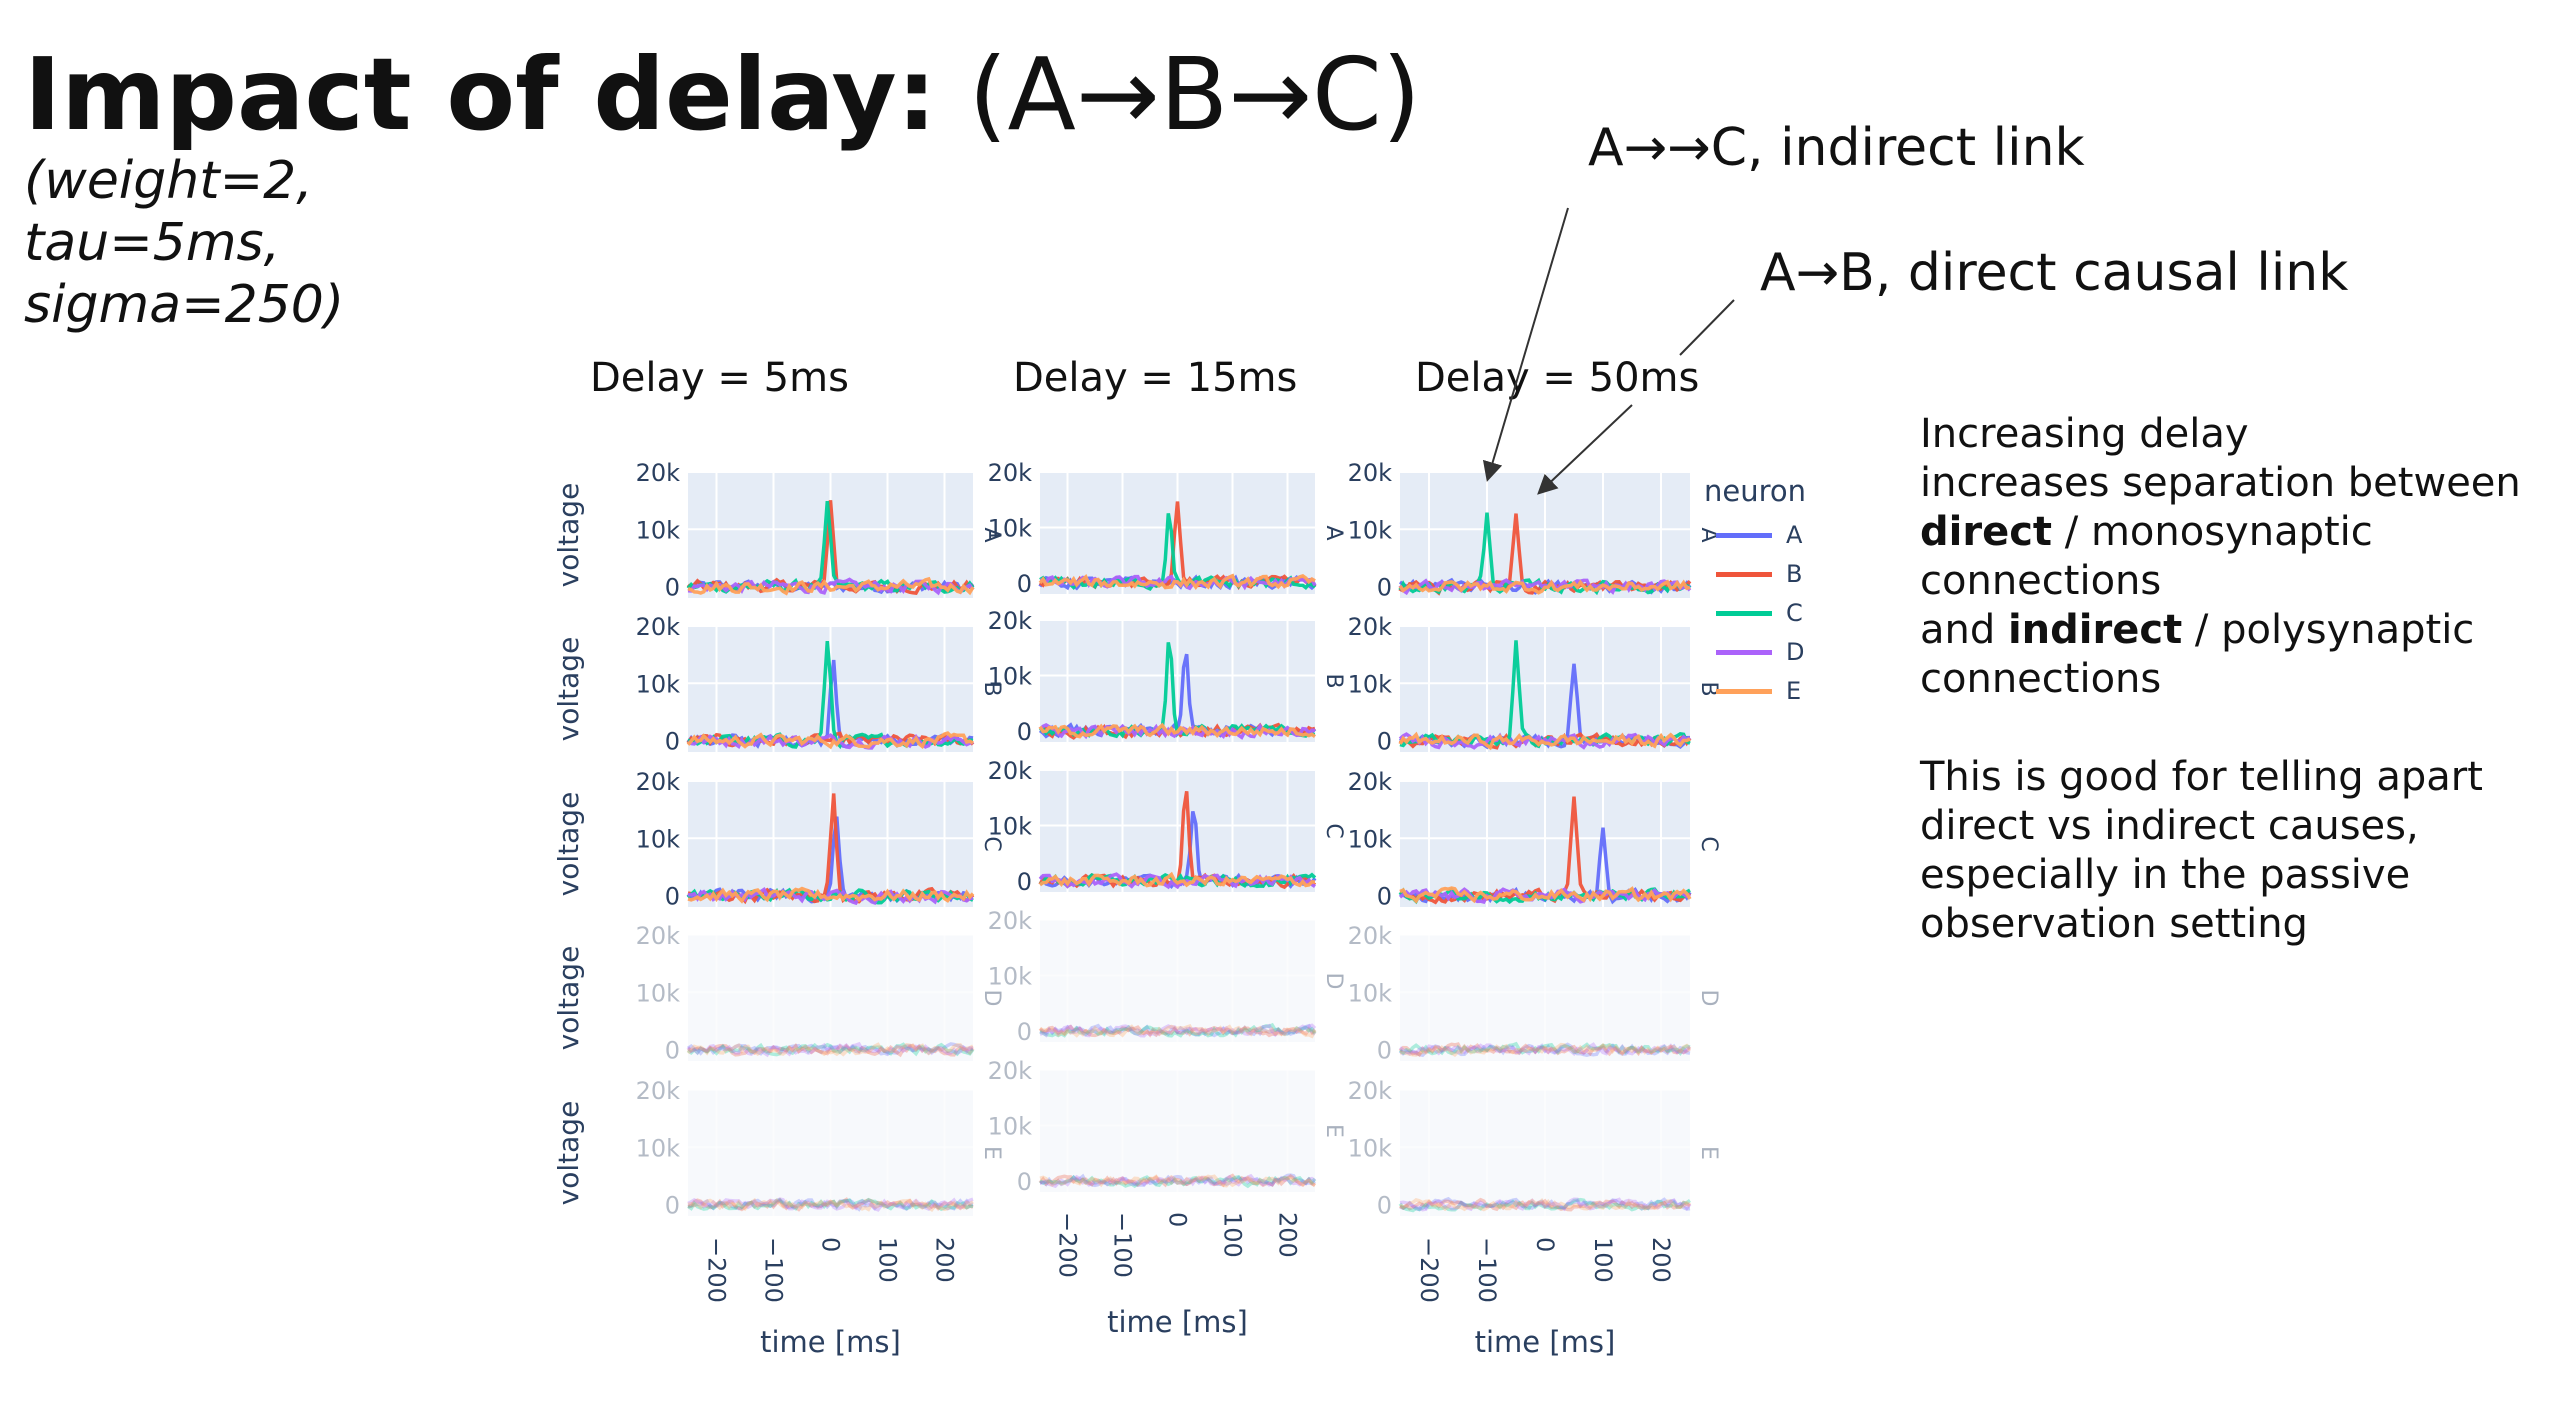 The width and height of the screenshot is (2550, 1428). I want to click on annotation-indirect-link: A→→C, indirect link, so click(1836, 148).